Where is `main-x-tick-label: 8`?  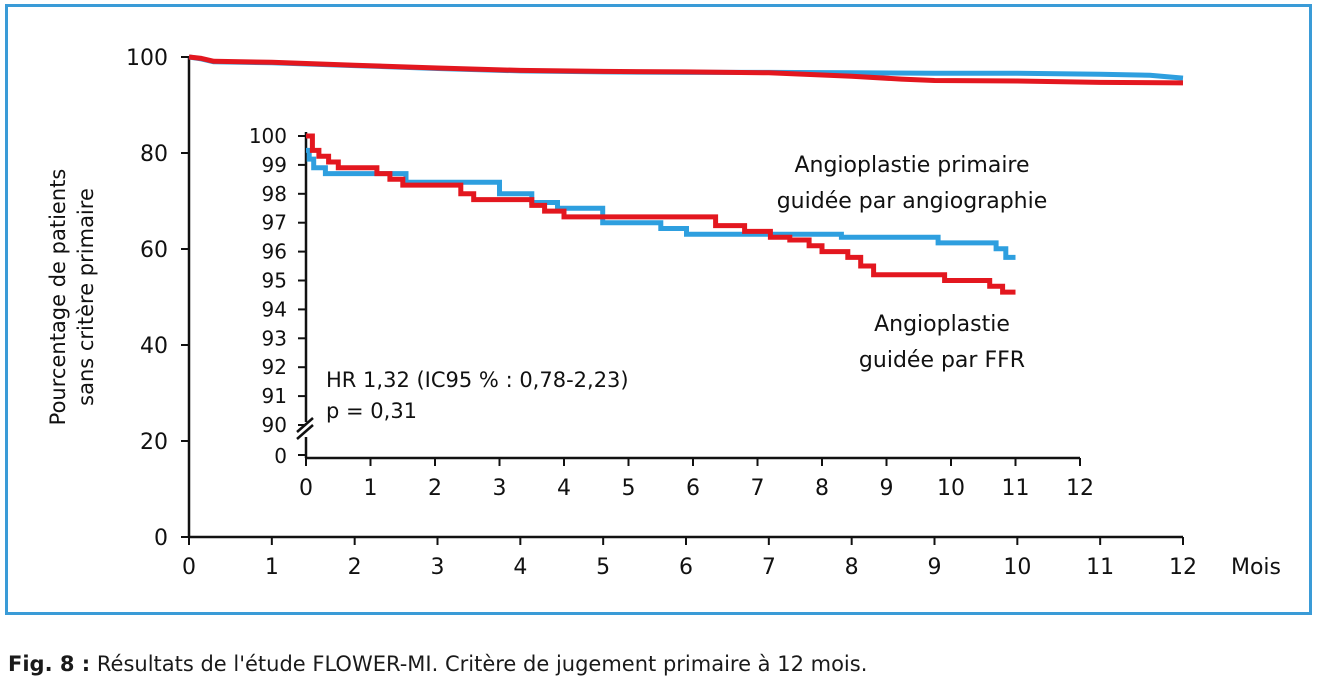 main-x-tick-label: 8 is located at coordinates (852, 567).